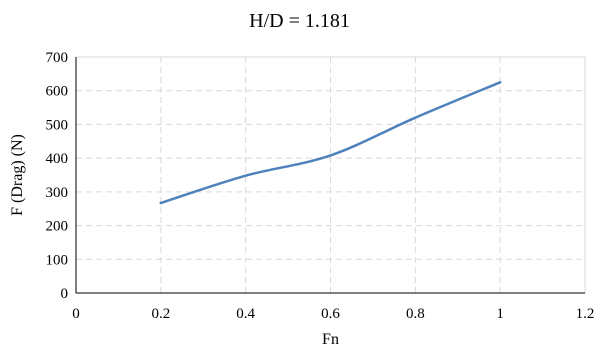 The image size is (599, 354). What do you see at coordinates (415, 314) in the screenshot?
I see `x-tick-label: 0.8` at bounding box center [415, 314].